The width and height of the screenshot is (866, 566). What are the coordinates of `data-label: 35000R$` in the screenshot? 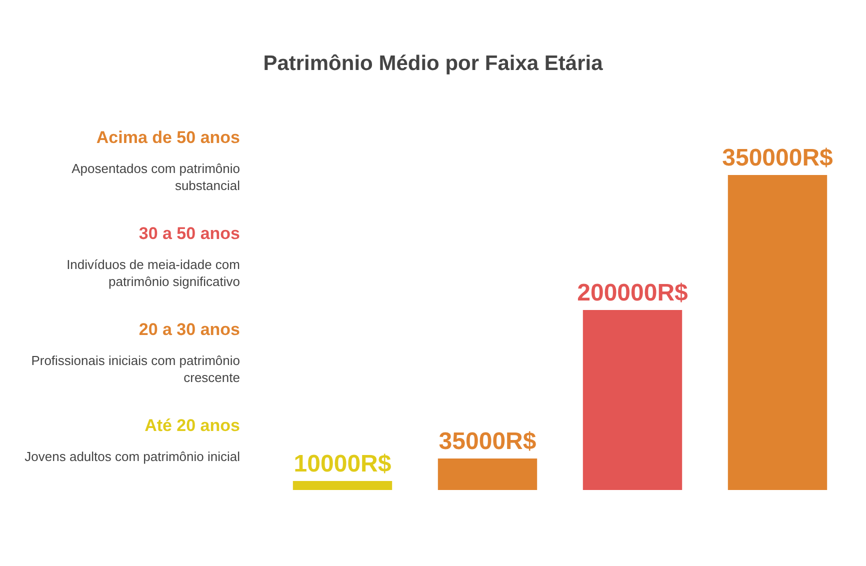 It's located at (487, 442).